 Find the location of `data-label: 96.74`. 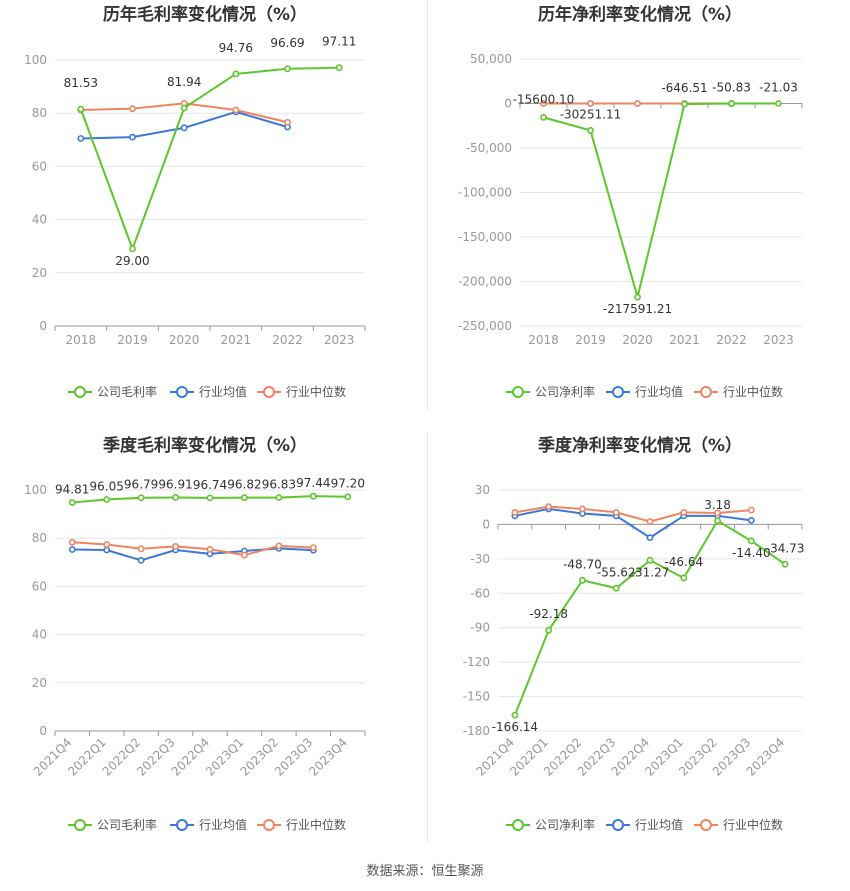

data-label: 96.74 is located at coordinates (210, 485).